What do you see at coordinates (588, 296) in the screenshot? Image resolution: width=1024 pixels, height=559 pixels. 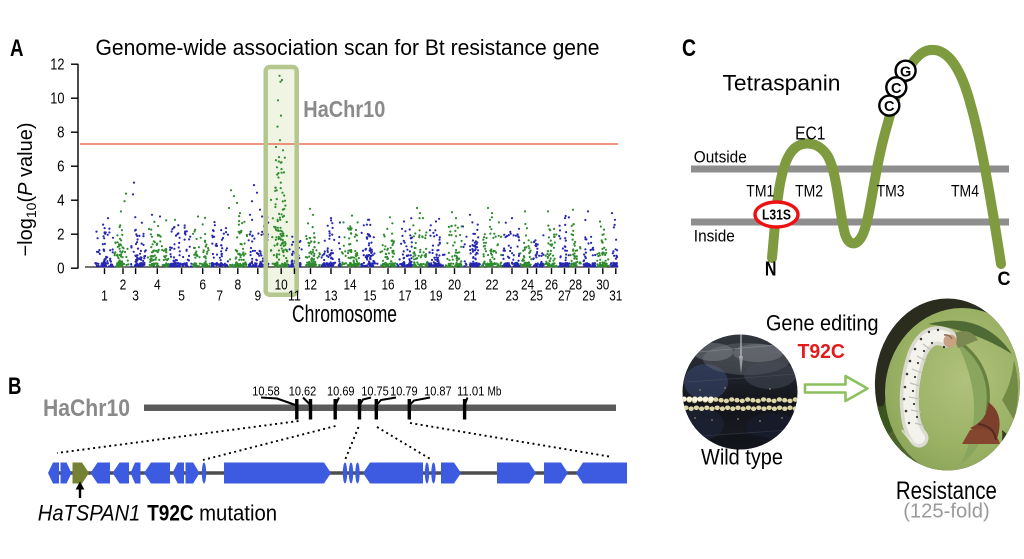 I see `svg-text: 29` at bounding box center [588, 296].